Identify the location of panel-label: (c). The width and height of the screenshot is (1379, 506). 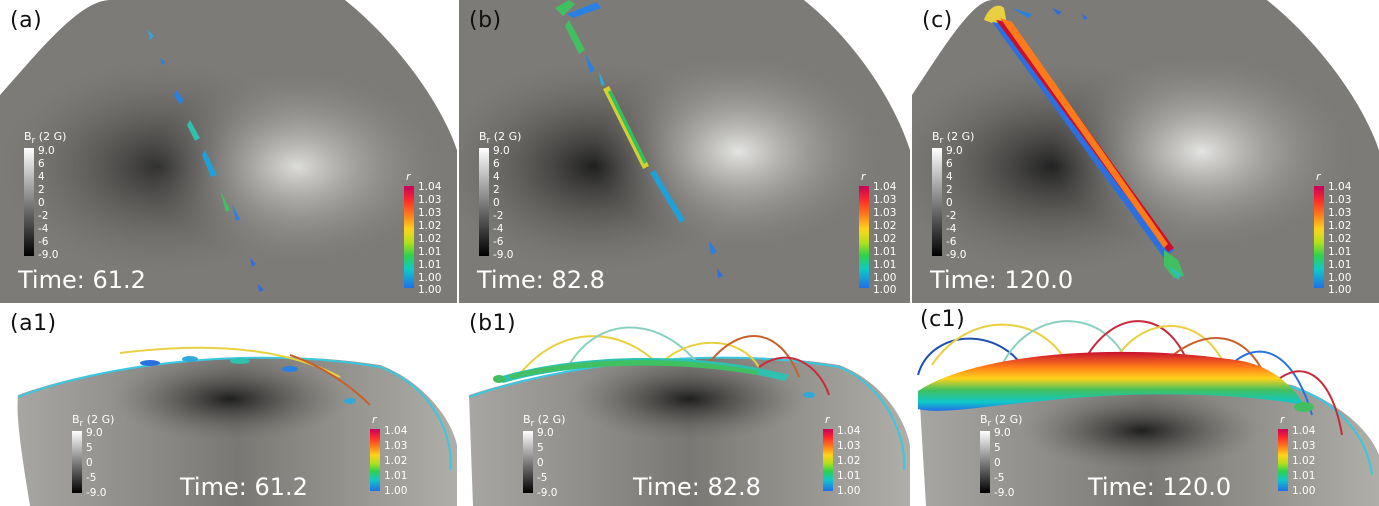
(937, 20).